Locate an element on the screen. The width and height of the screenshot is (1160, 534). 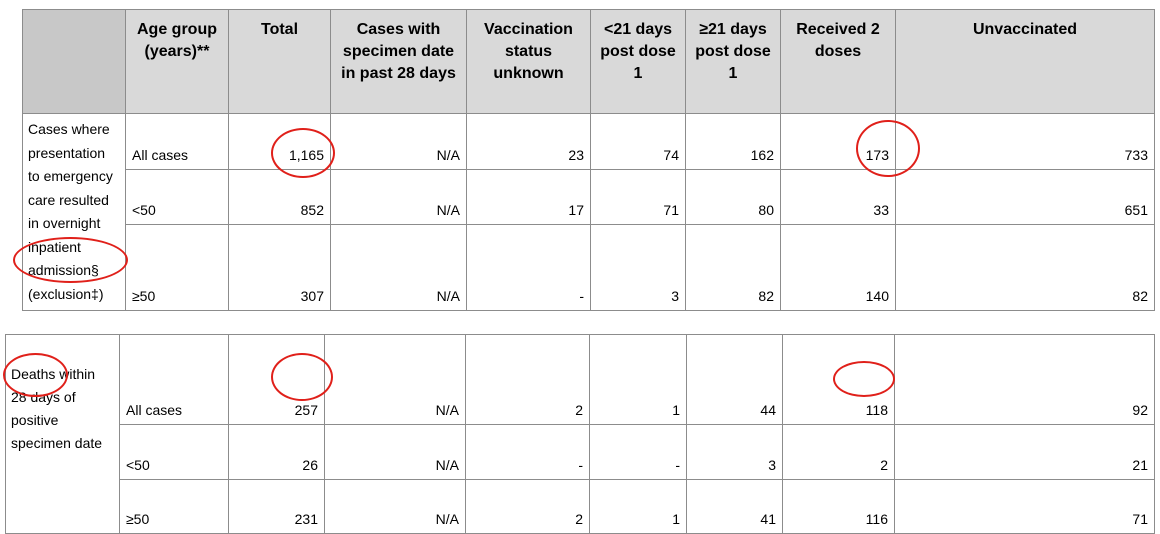
header-total: Total is located at coordinates (279, 61).